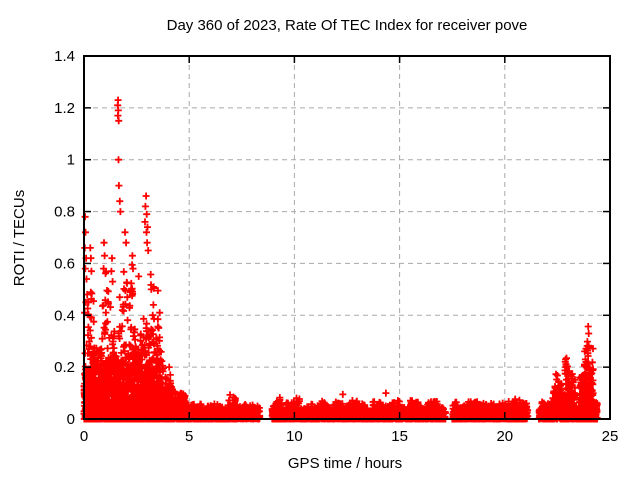  I want to click on y-tick-label: 0.6, so click(64, 263).